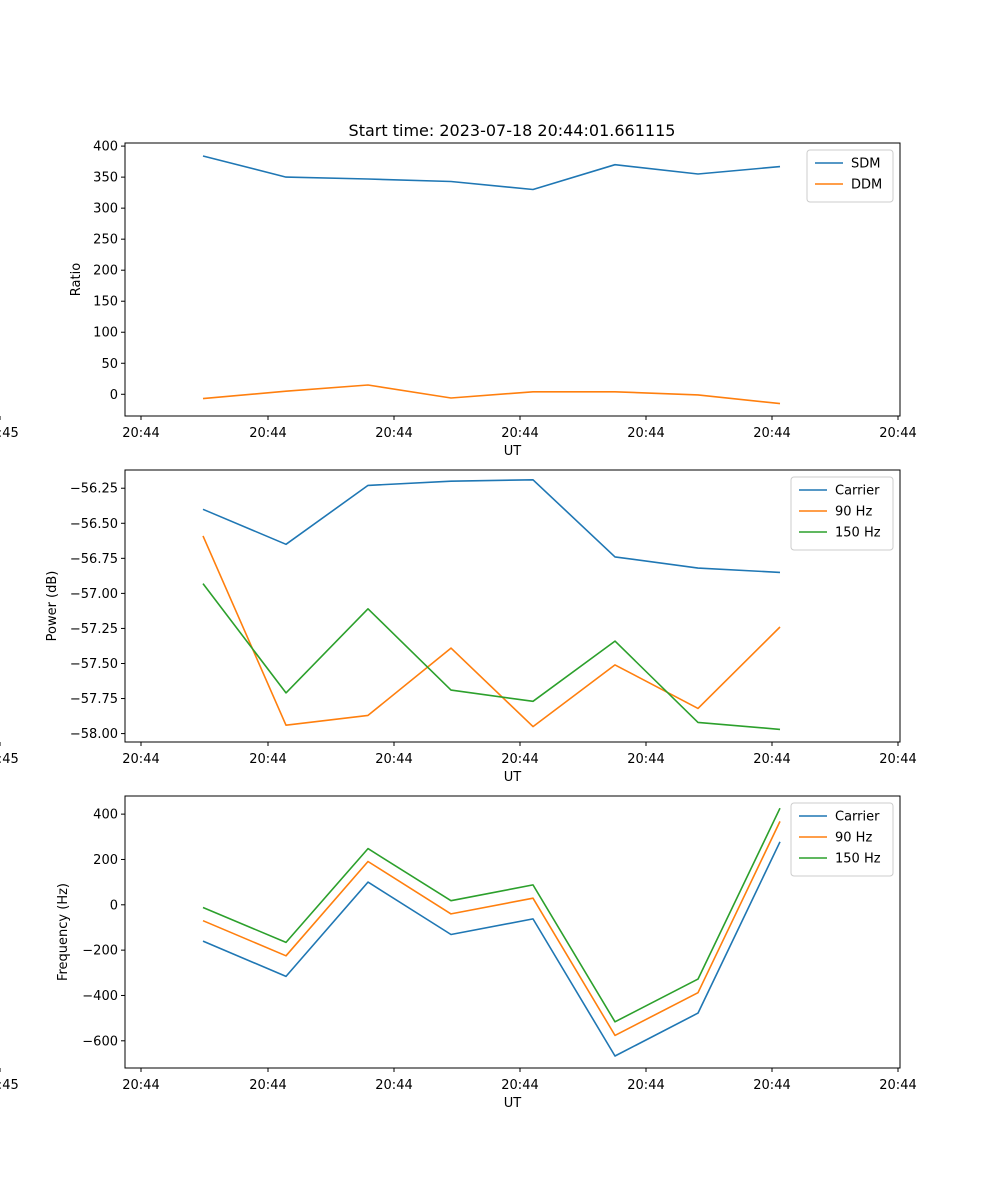  Describe the element at coordinates (94, 489) in the screenshot. I see `y-tick-label-2-7: −56.25` at that location.